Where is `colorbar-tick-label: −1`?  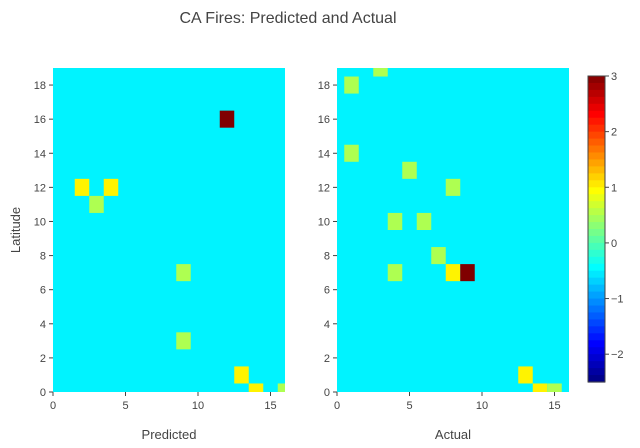
colorbar-tick-label: −1 is located at coordinates (617, 300).